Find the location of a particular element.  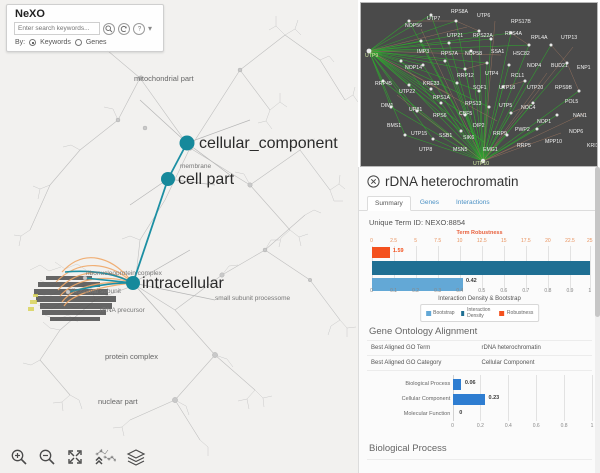

gene-label-utp20: UTP20 is located at coordinates (535, 88).